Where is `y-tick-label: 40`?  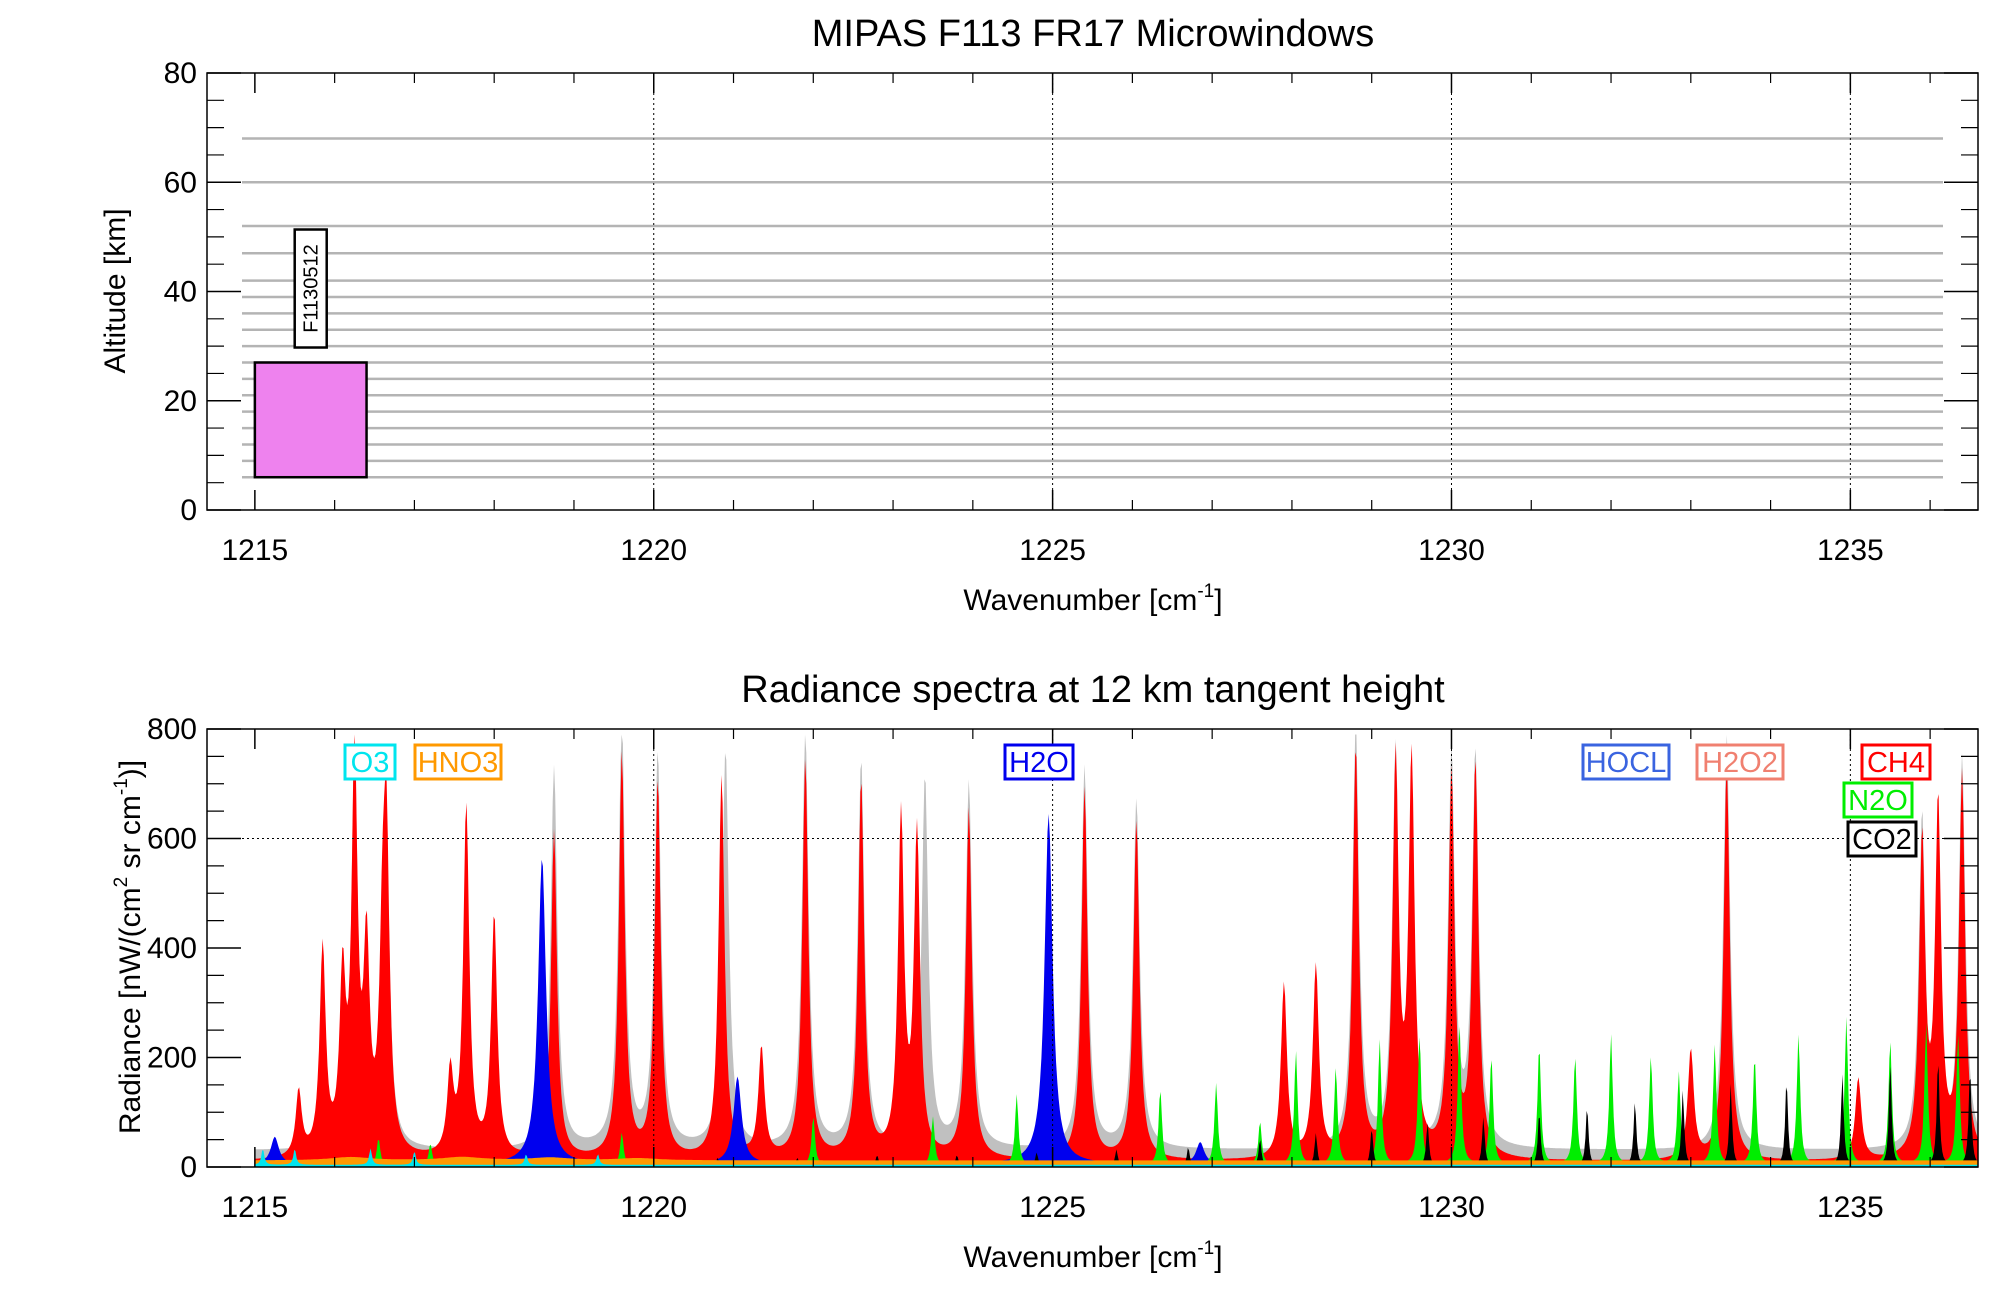
y-tick-label: 40 is located at coordinates (180, 292).